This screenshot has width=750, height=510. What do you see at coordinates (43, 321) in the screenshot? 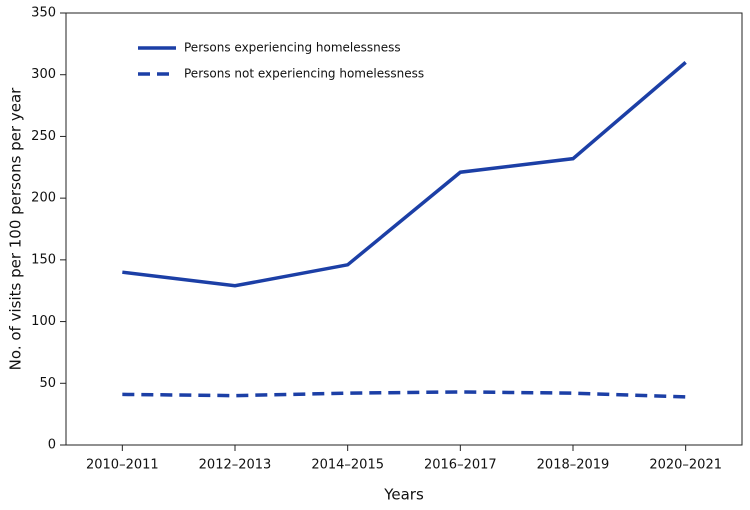
I see `y-tick-label: 100` at bounding box center [43, 321].